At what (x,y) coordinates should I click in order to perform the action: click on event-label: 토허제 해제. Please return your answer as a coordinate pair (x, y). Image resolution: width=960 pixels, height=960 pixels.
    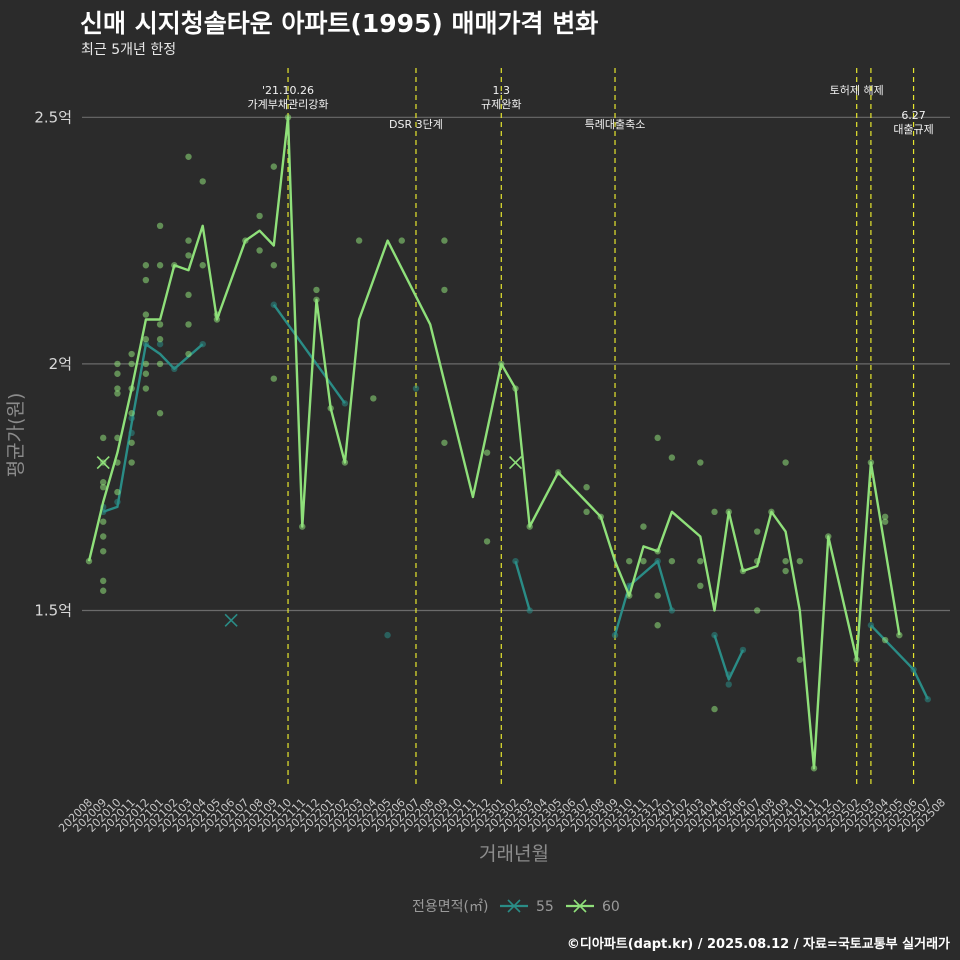
    Looking at the image, I should click on (857, 90).